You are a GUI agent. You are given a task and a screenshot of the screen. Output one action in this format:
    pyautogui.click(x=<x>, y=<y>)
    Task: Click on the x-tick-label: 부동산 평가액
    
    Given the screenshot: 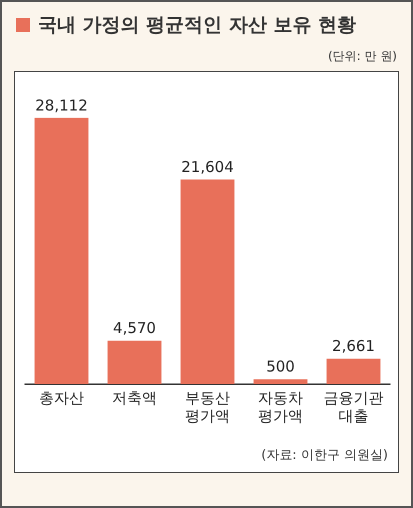 What is the action you would take?
    pyautogui.click(x=207, y=406)
    